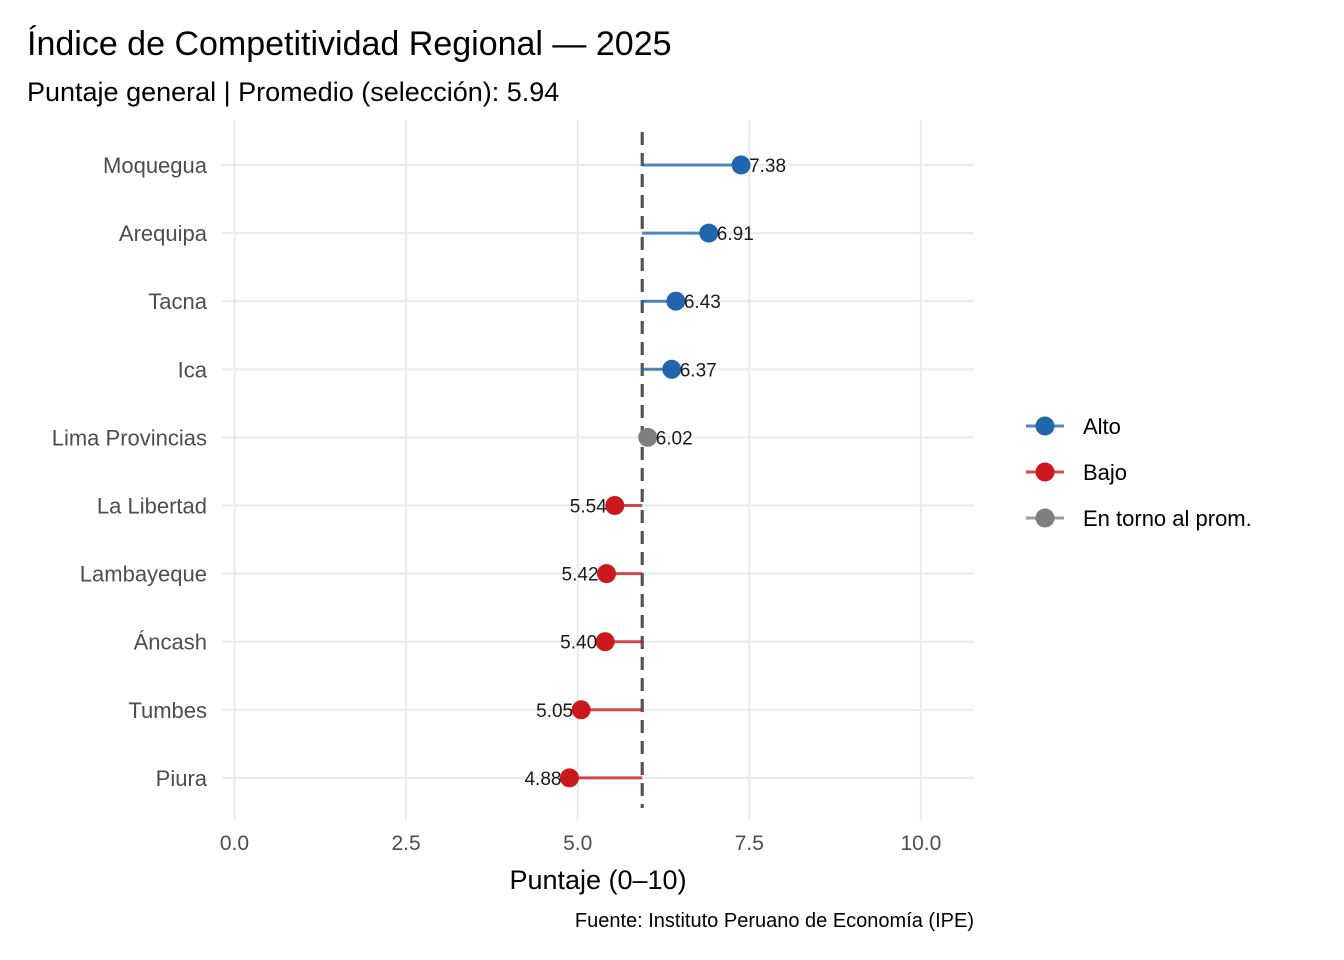 This screenshot has width=1344, height=960. What do you see at coordinates (588, 507) in the screenshot?
I see `data-label: 5.54` at bounding box center [588, 507].